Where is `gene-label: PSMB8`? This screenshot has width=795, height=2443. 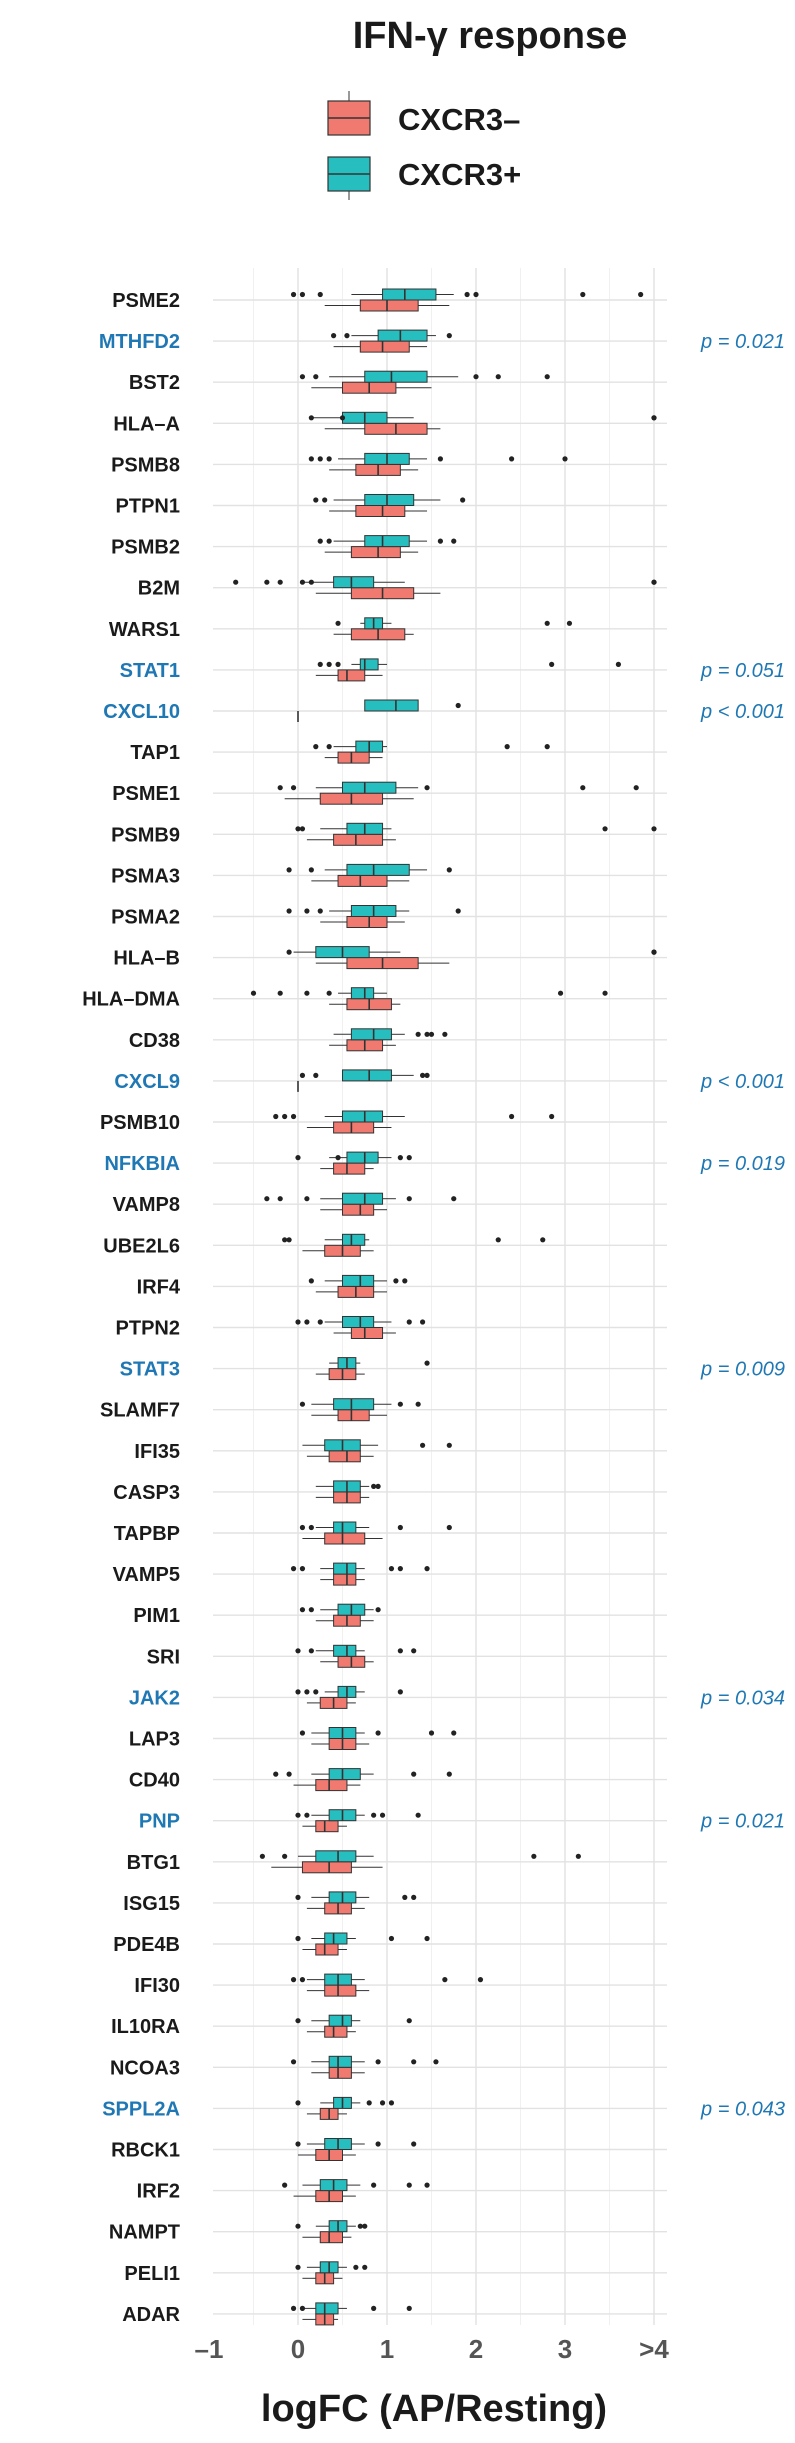 gene-label: PSMB8 is located at coordinates (145, 465).